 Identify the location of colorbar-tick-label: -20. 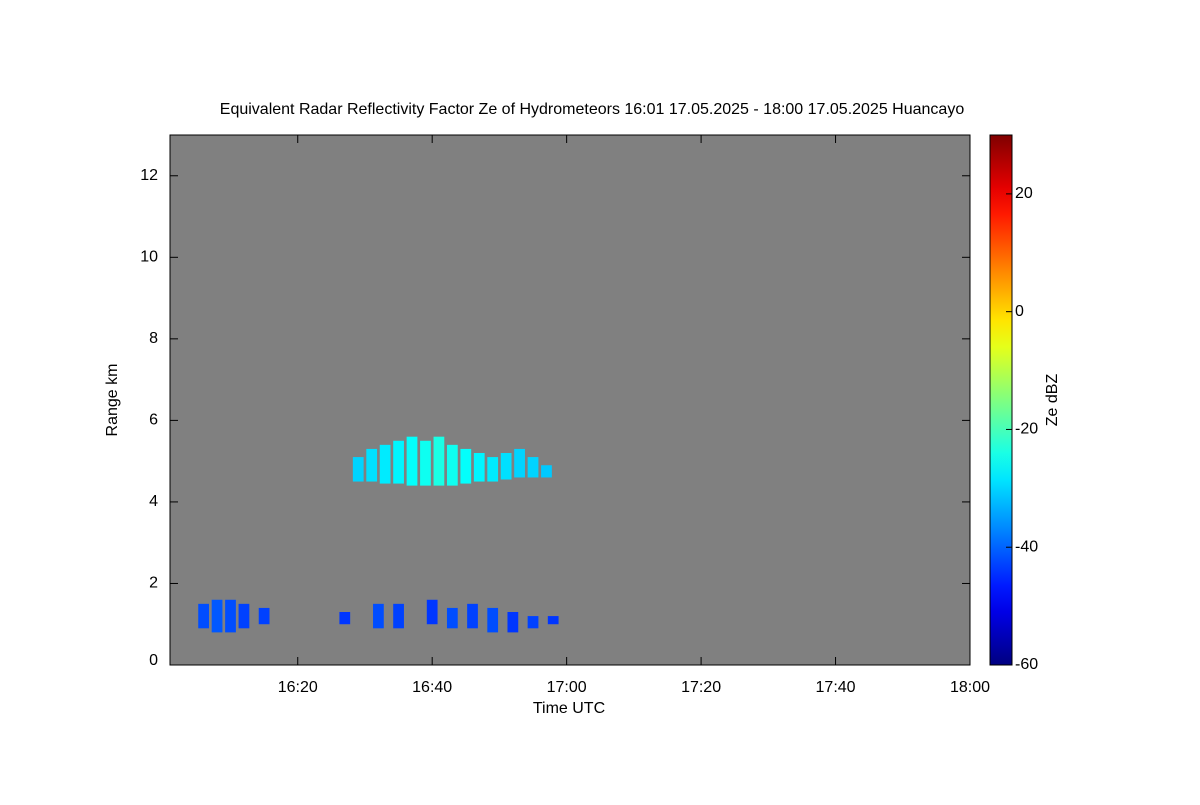
(1026, 429).